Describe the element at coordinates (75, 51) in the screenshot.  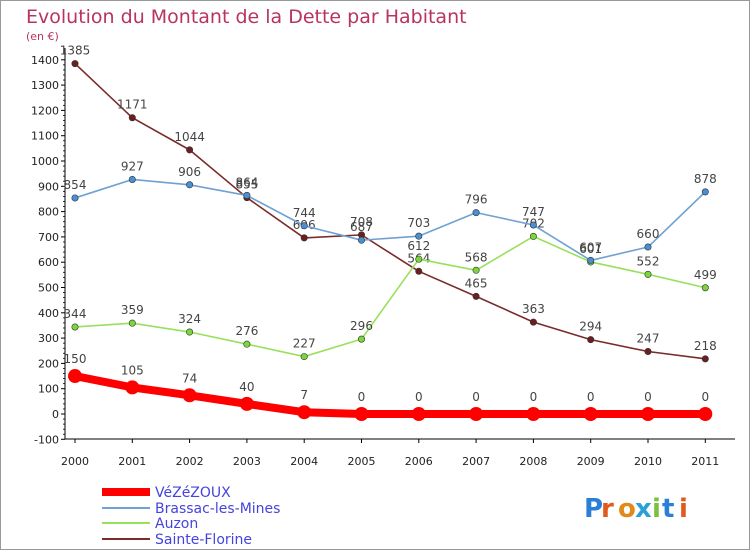
I see `data-label: 1385` at that location.